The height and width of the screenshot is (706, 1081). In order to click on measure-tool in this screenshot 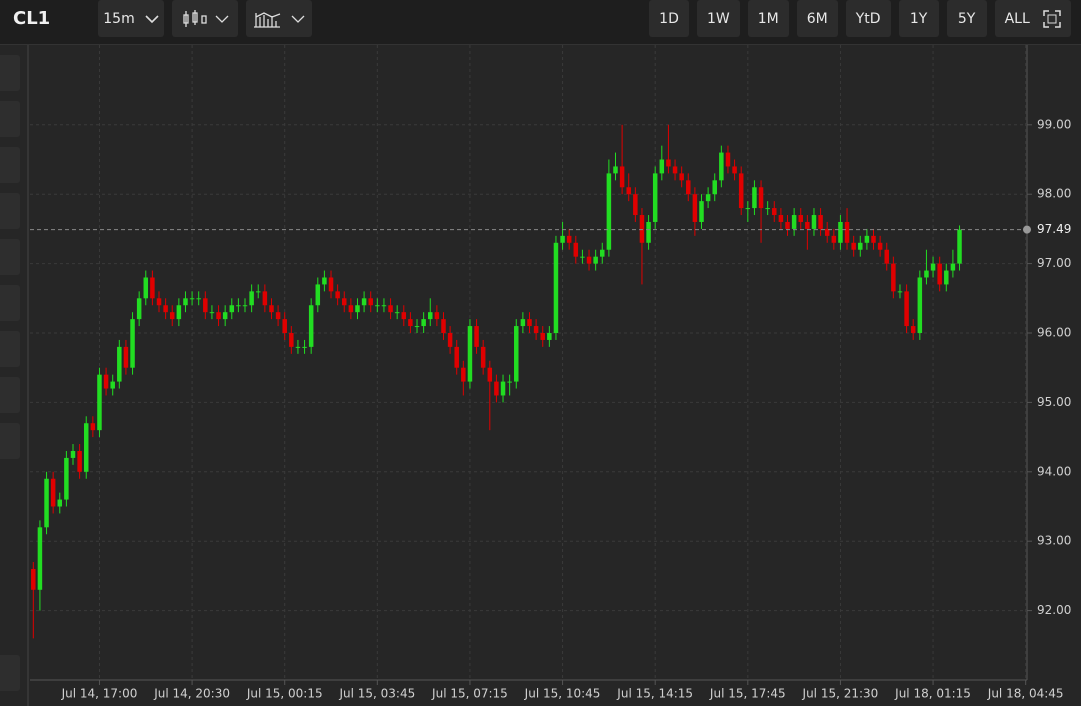, I will do `click(10, 441)`.